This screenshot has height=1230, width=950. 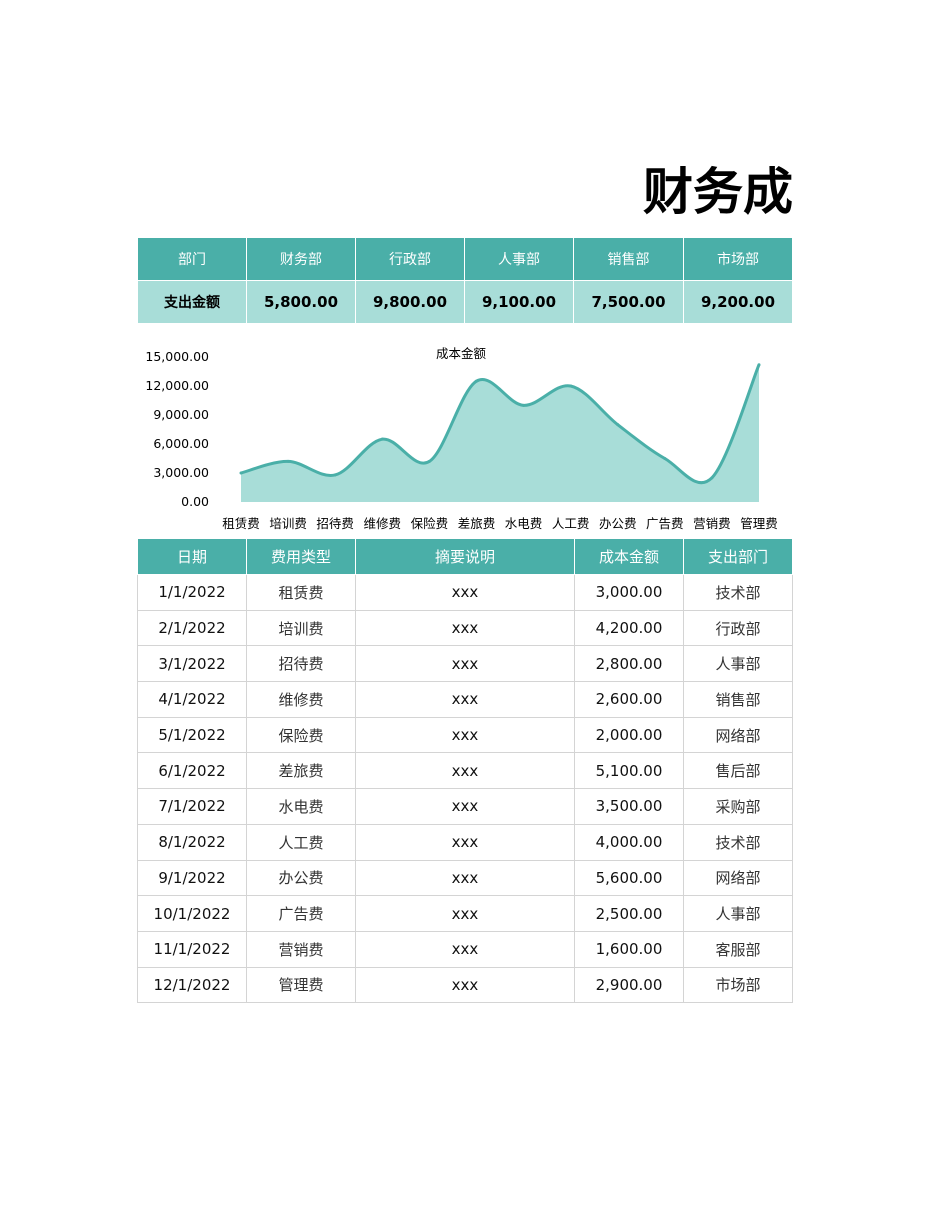 What do you see at coordinates (301, 259) in the screenshot?
I see `summary-header-finance: 财务部` at bounding box center [301, 259].